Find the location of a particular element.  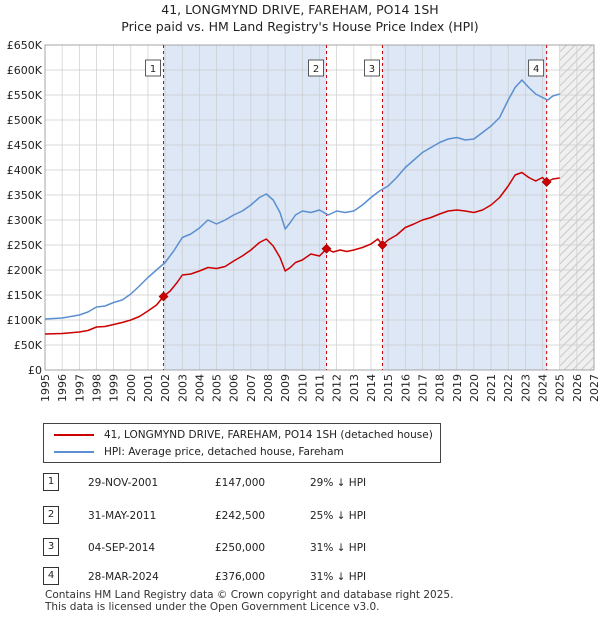

y-tick-label: £550K is located at coordinates (25, 95).